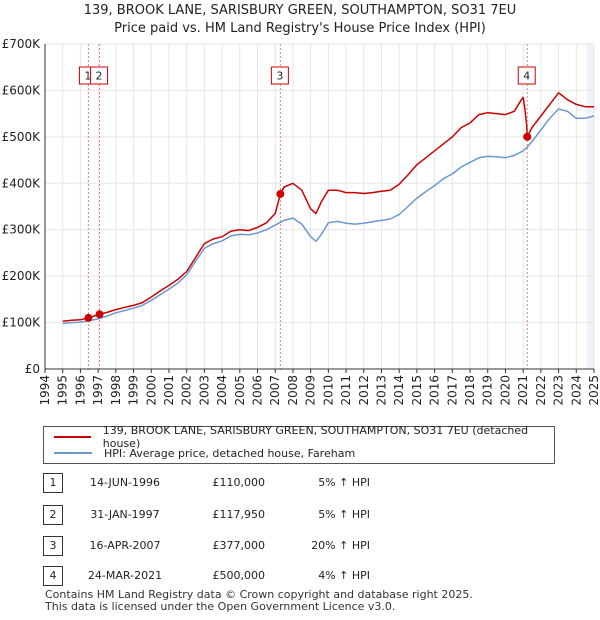 This screenshot has width=600, height=620. I want to click on x-tick-label: 2018, so click(470, 390).